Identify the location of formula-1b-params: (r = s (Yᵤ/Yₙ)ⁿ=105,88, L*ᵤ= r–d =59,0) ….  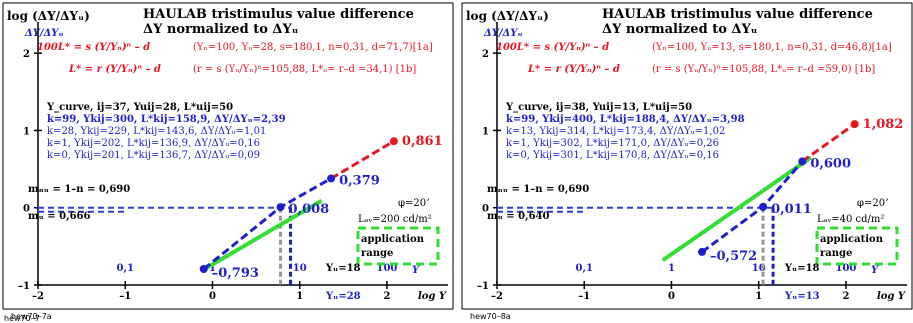
(763, 69).